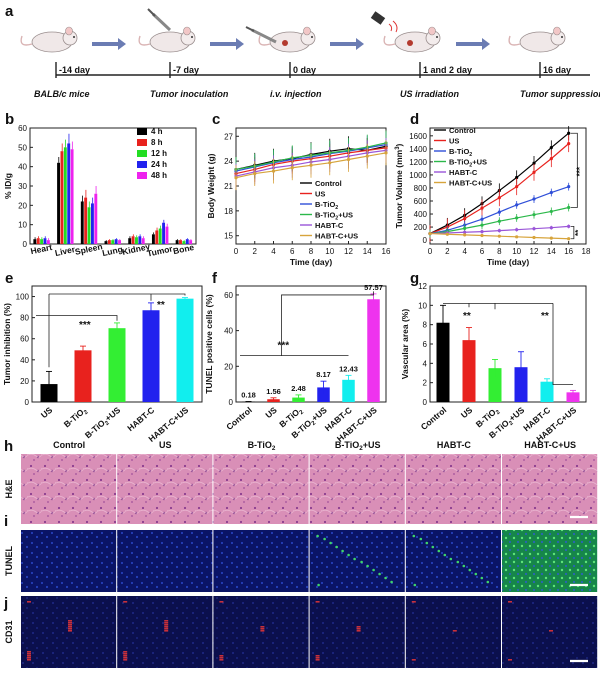 This screenshot has height=676, width=600. Describe the element at coordinates (311, 262) in the screenshot. I see `x-axis-label: Time (day)` at that location.